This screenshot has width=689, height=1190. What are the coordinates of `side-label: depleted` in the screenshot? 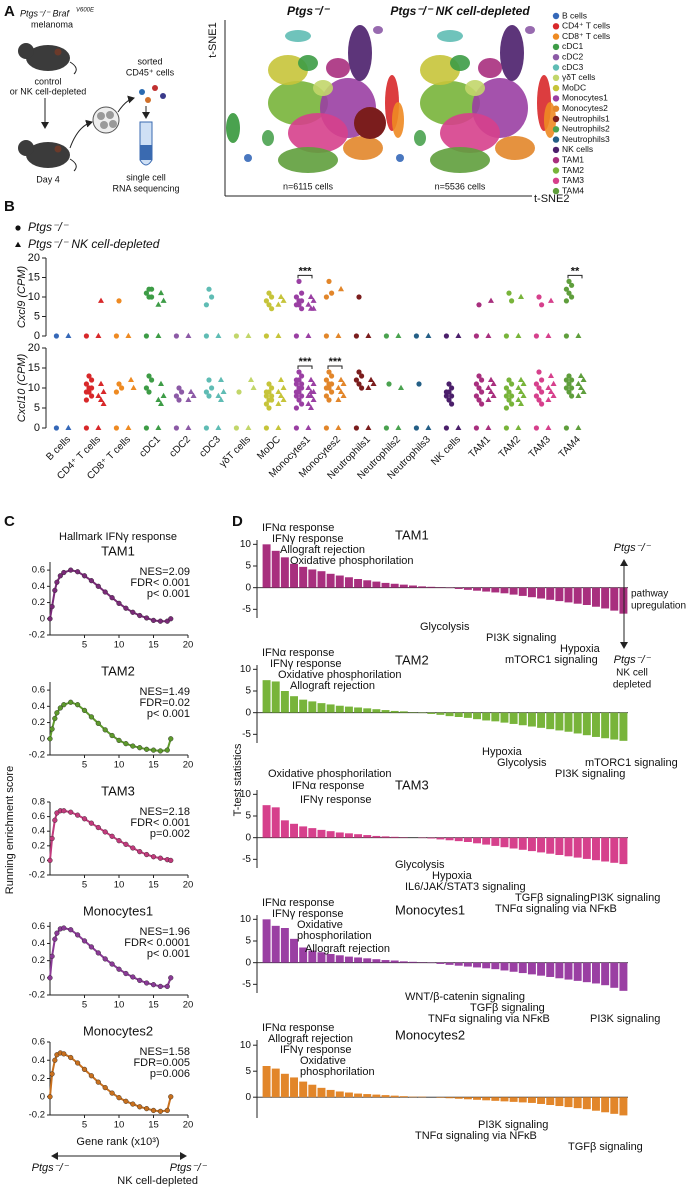 It's located at (632, 685).